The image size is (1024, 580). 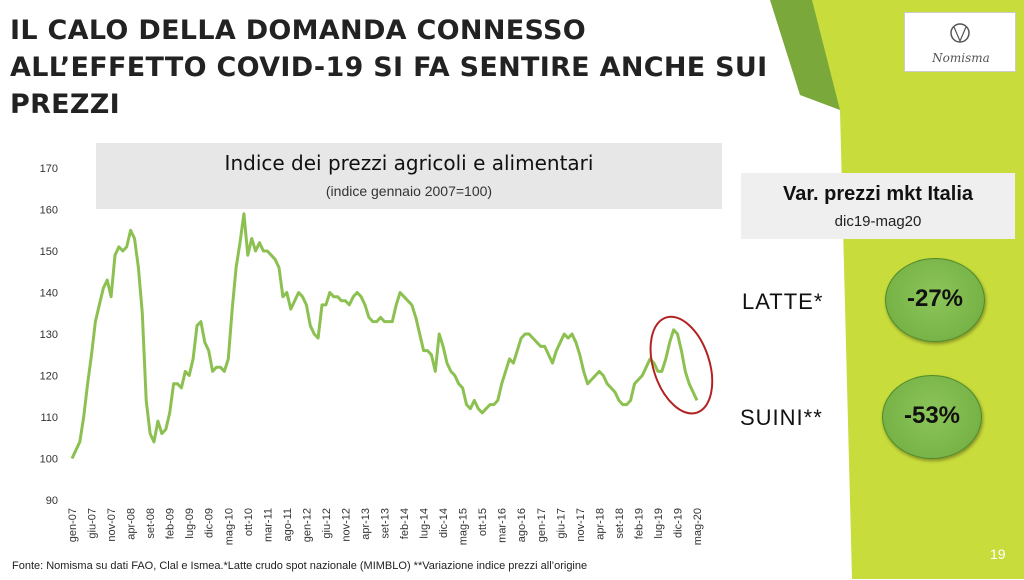 What do you see at coordinates (878, 206) in the screenshot?
I see `market-variation-panel: Var. prezzi mkt Italia dic19-mag20` at bounding box center [878, 206].